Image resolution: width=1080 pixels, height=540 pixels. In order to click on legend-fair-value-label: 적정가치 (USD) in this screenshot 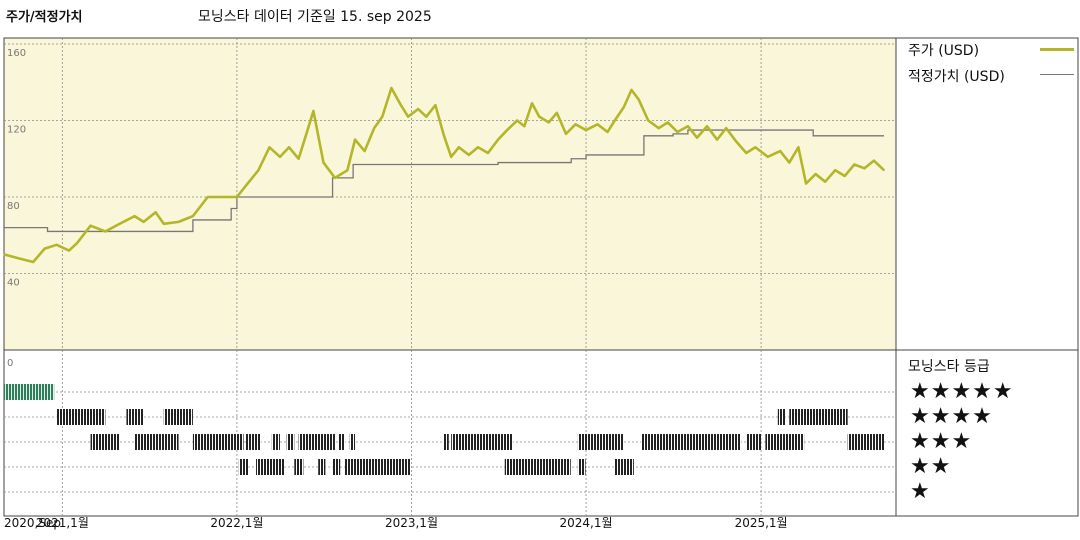, I will do `click(956, 77)`.